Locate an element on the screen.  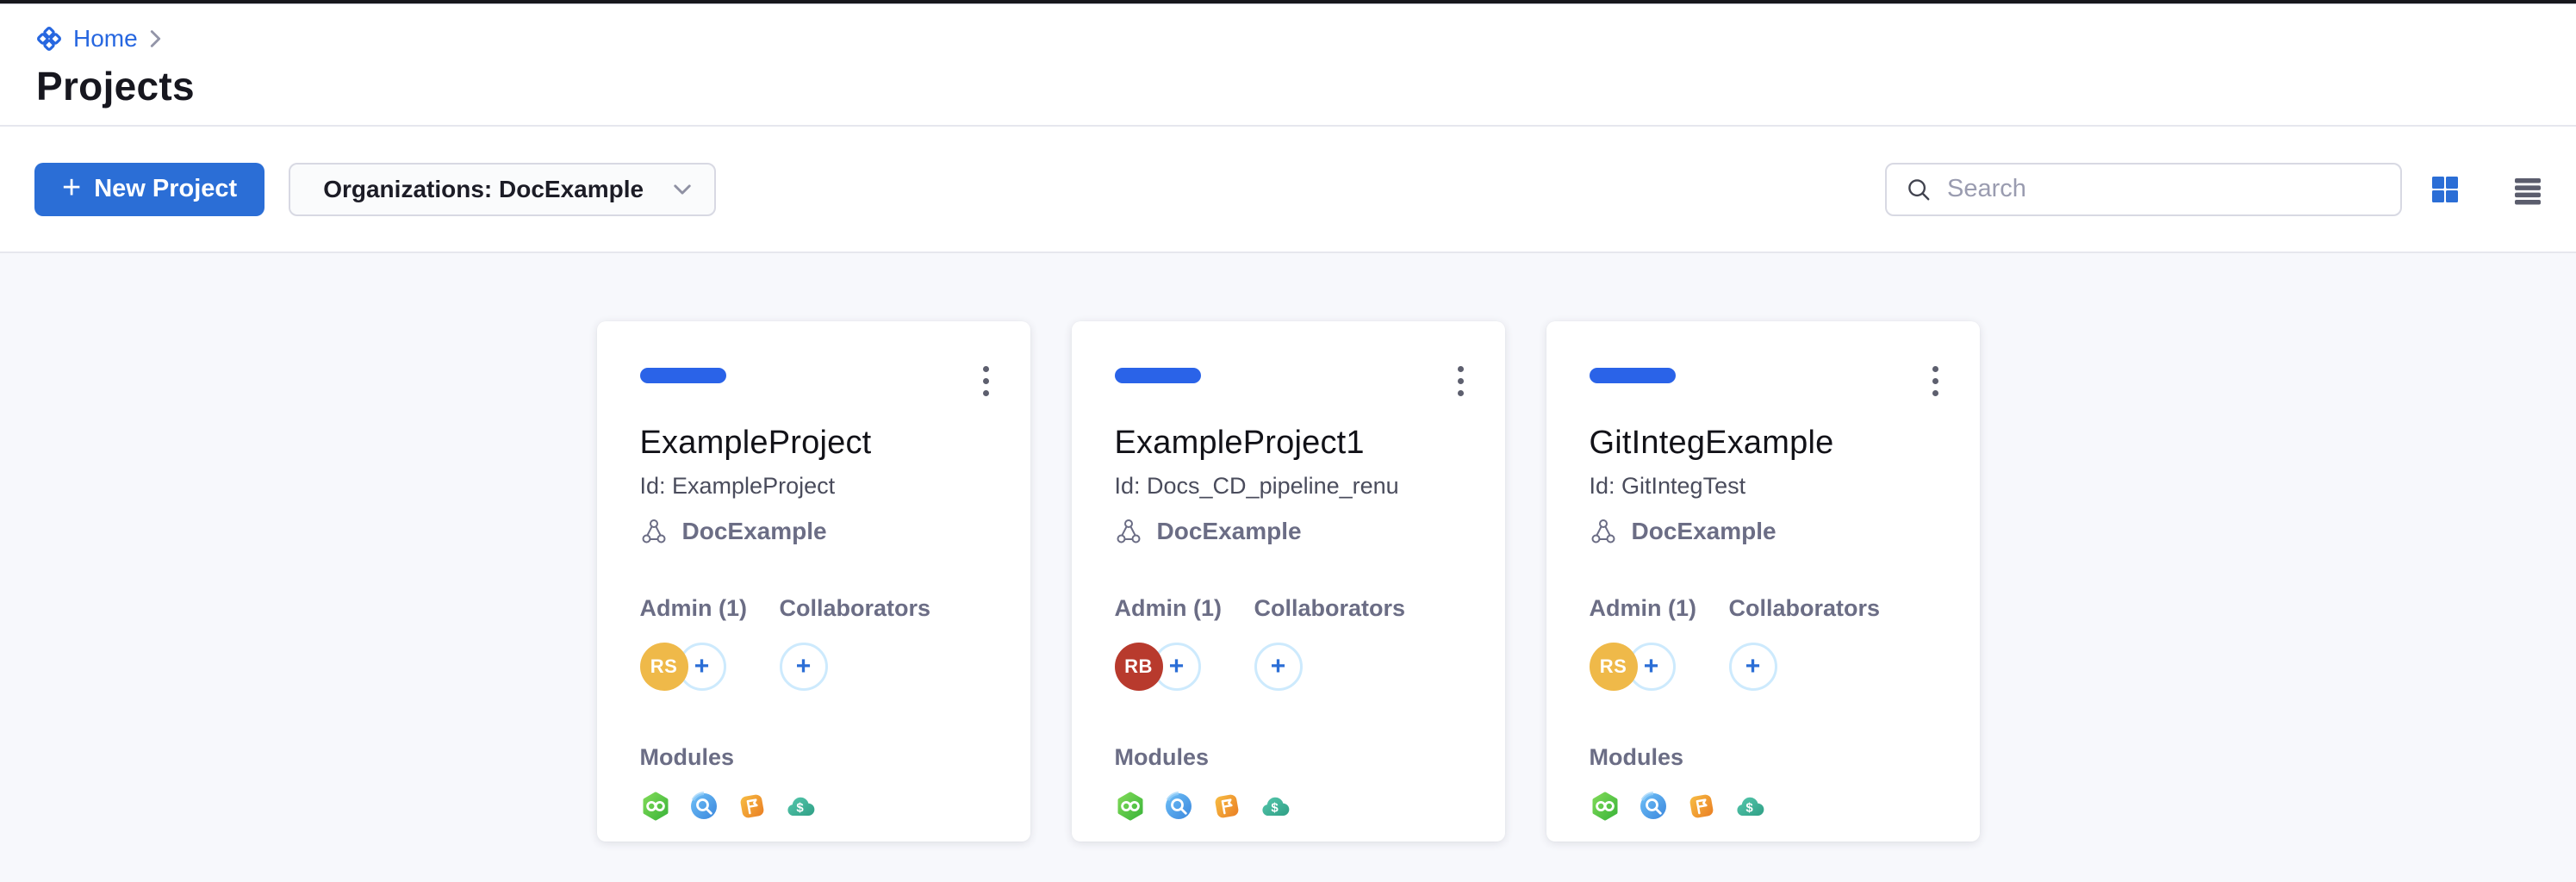
organizations-filter-dropdown: Organizations: DocExample is located at coordinates (503, 189).